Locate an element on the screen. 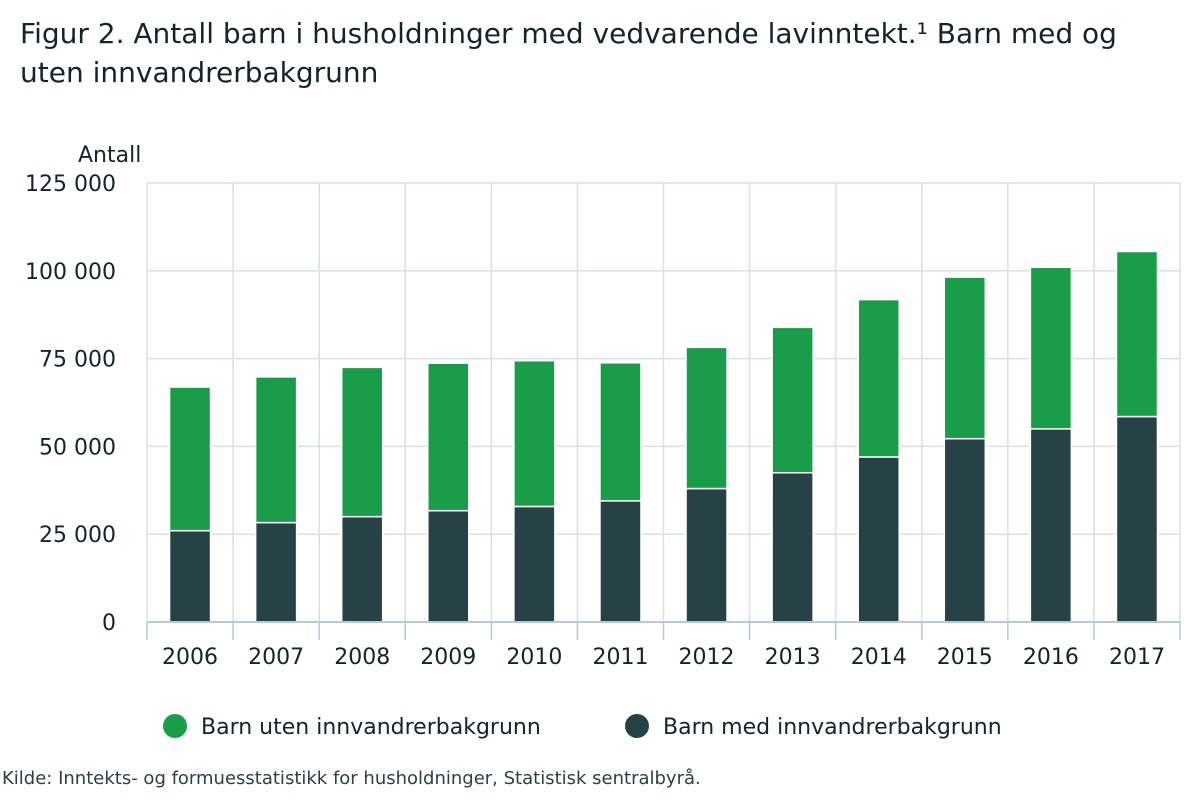  legend-label: Barn med innvandrerbakgrunn is located at coordinates (832, 727).